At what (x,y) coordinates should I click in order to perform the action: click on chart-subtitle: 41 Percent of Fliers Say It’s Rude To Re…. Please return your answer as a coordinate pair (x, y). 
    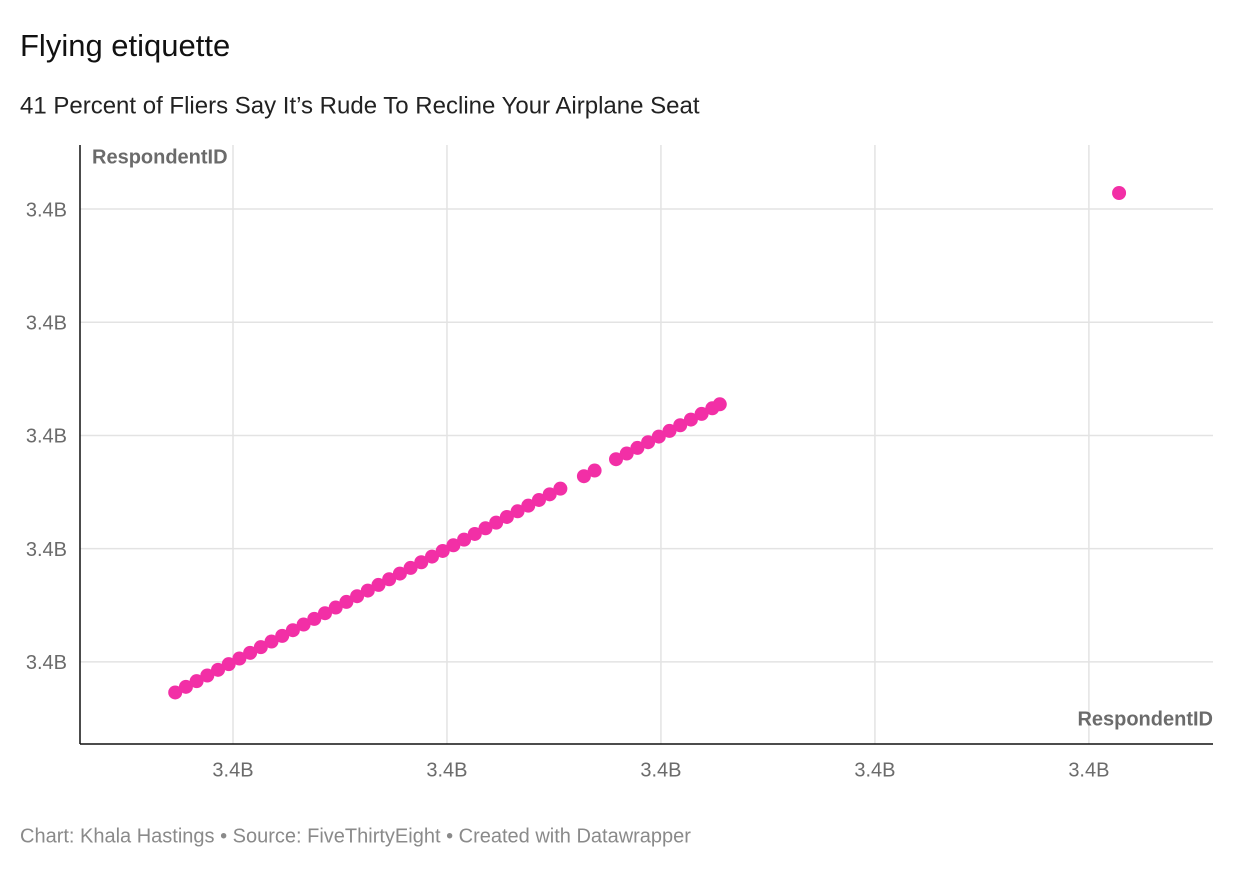
    Looking at the image, I should click on (360, 105).